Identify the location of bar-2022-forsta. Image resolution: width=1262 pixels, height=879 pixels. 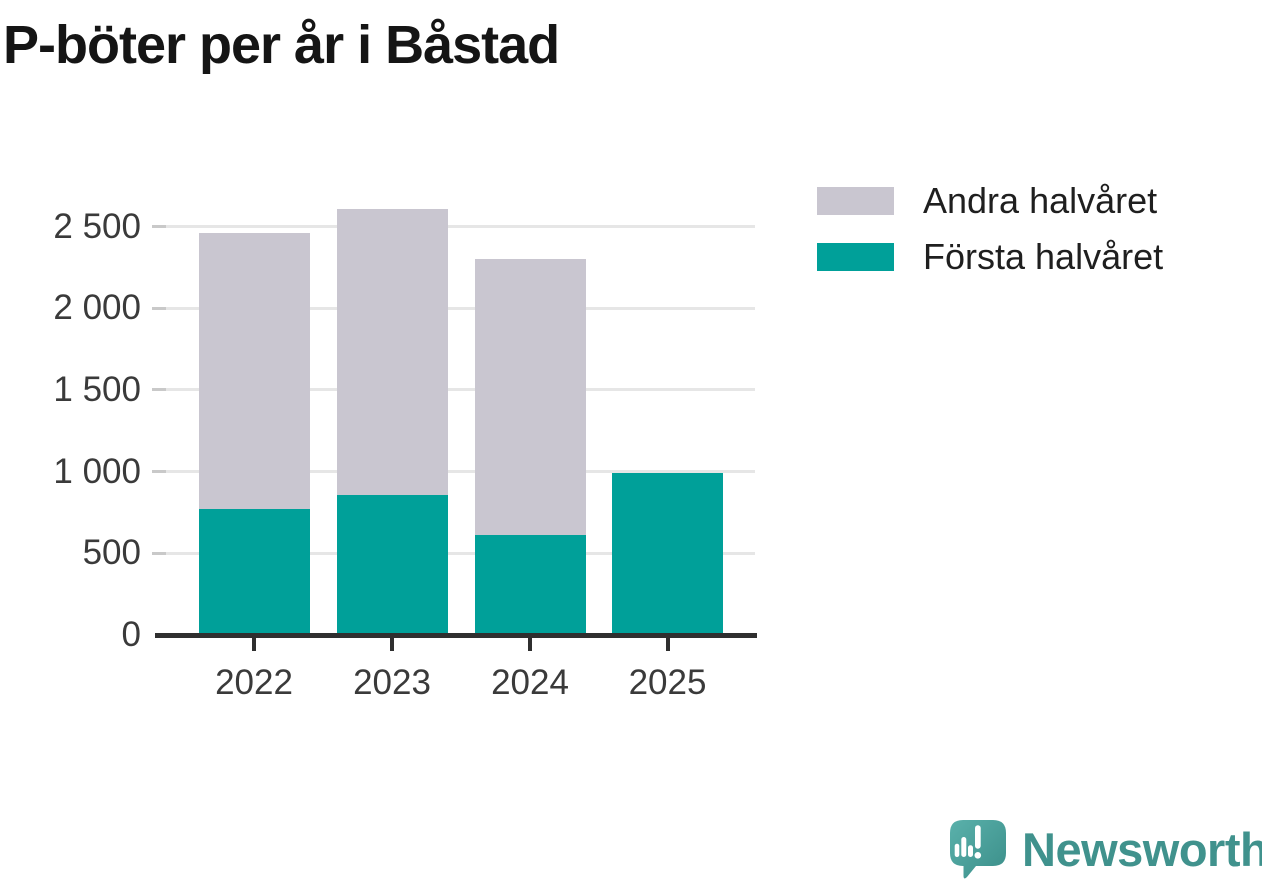
(254, 571).